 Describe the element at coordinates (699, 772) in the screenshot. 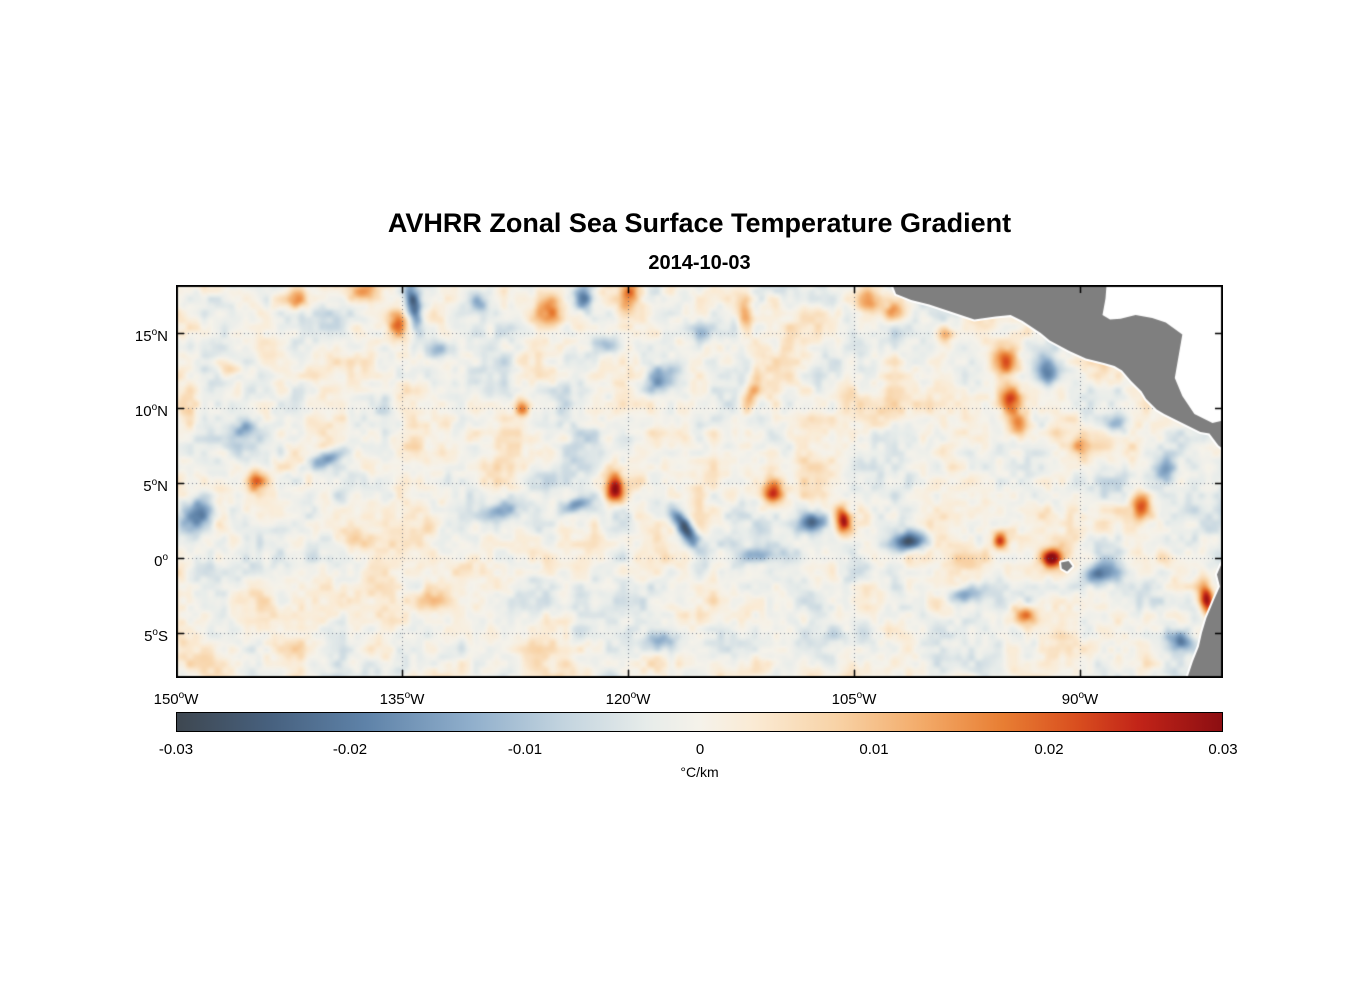

I see `colorbar-units-label: °C/km` at that location.